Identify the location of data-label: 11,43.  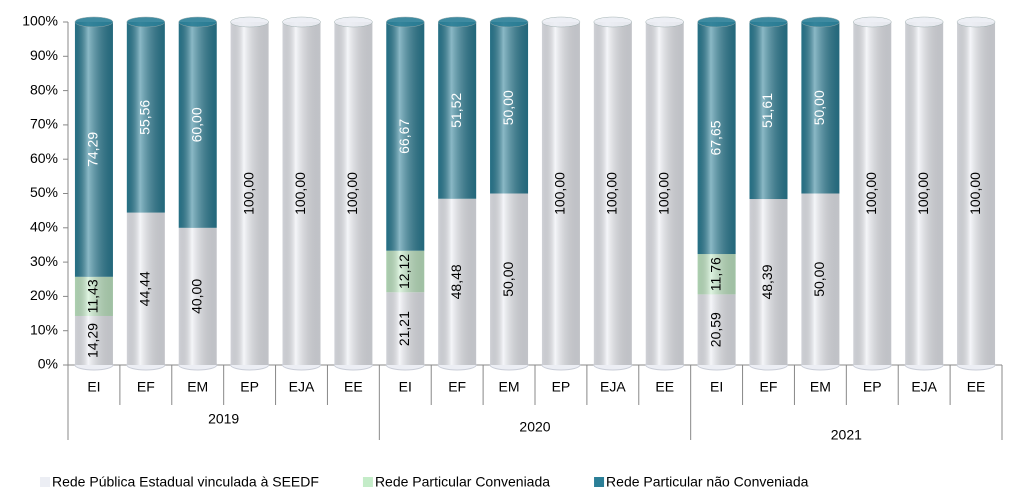
(93, 296).